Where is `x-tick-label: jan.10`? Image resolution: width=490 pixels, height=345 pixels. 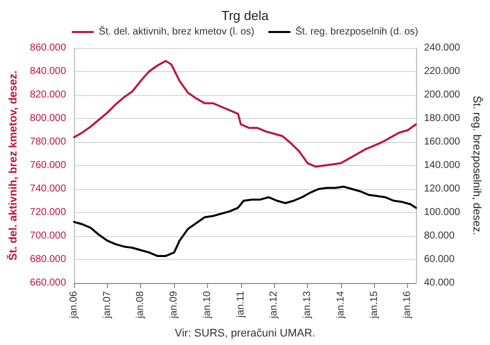 x-tick-label: jan.10 is located at coordinates (208, 305).